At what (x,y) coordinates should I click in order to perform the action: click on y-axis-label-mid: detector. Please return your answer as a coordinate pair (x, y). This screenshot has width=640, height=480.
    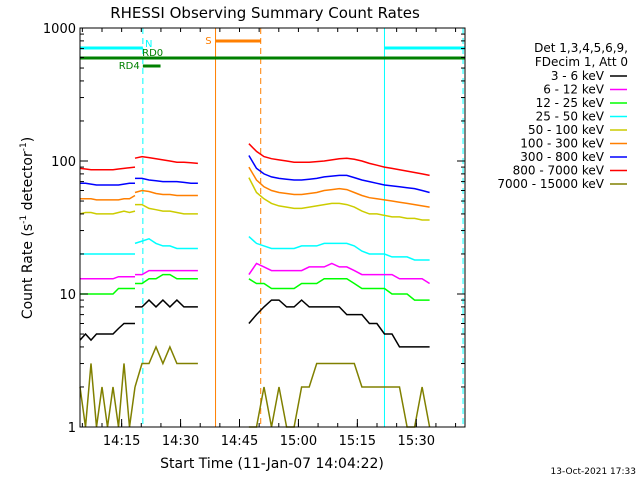
    Looking at the image, I should click on (28, 183).